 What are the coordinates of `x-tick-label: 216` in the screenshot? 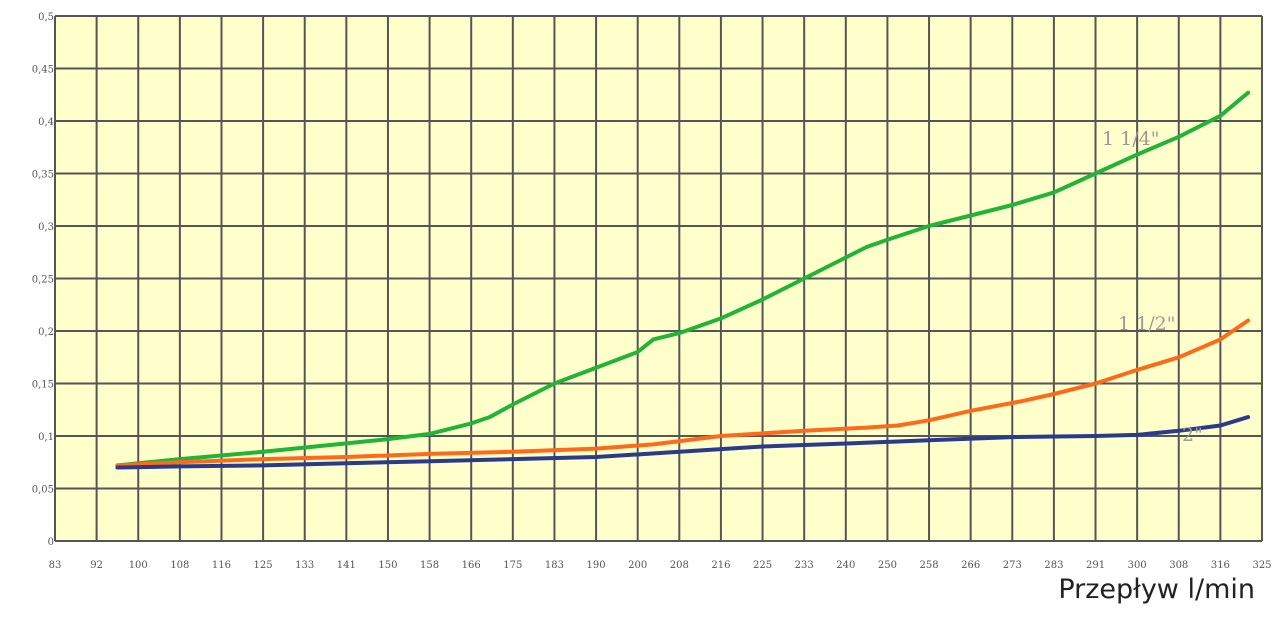 It's located at (720, 565).